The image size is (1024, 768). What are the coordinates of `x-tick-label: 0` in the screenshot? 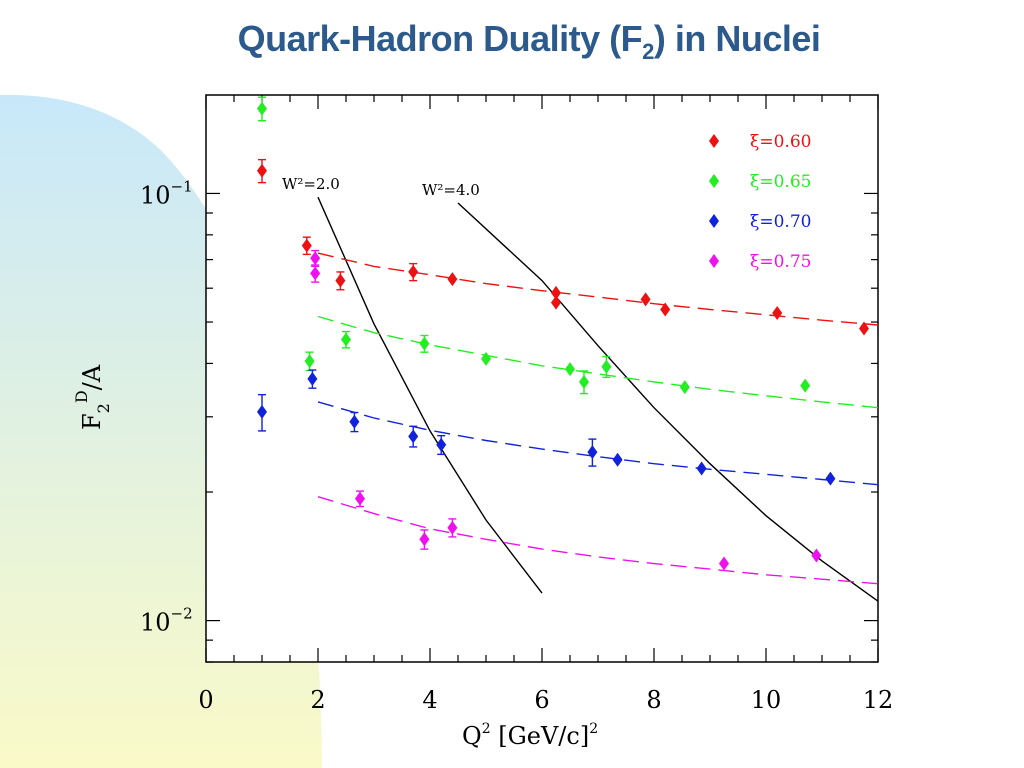 It's located at (205, 700).